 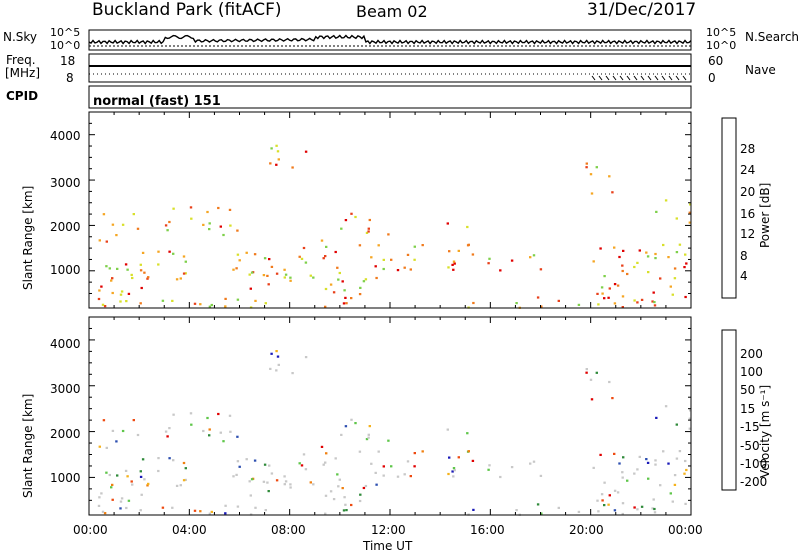 What do you see at coordinates (721, 32) in the screenshot?
I see `noise-tick-right-top: 10^5` at bounding box center [721, 32].